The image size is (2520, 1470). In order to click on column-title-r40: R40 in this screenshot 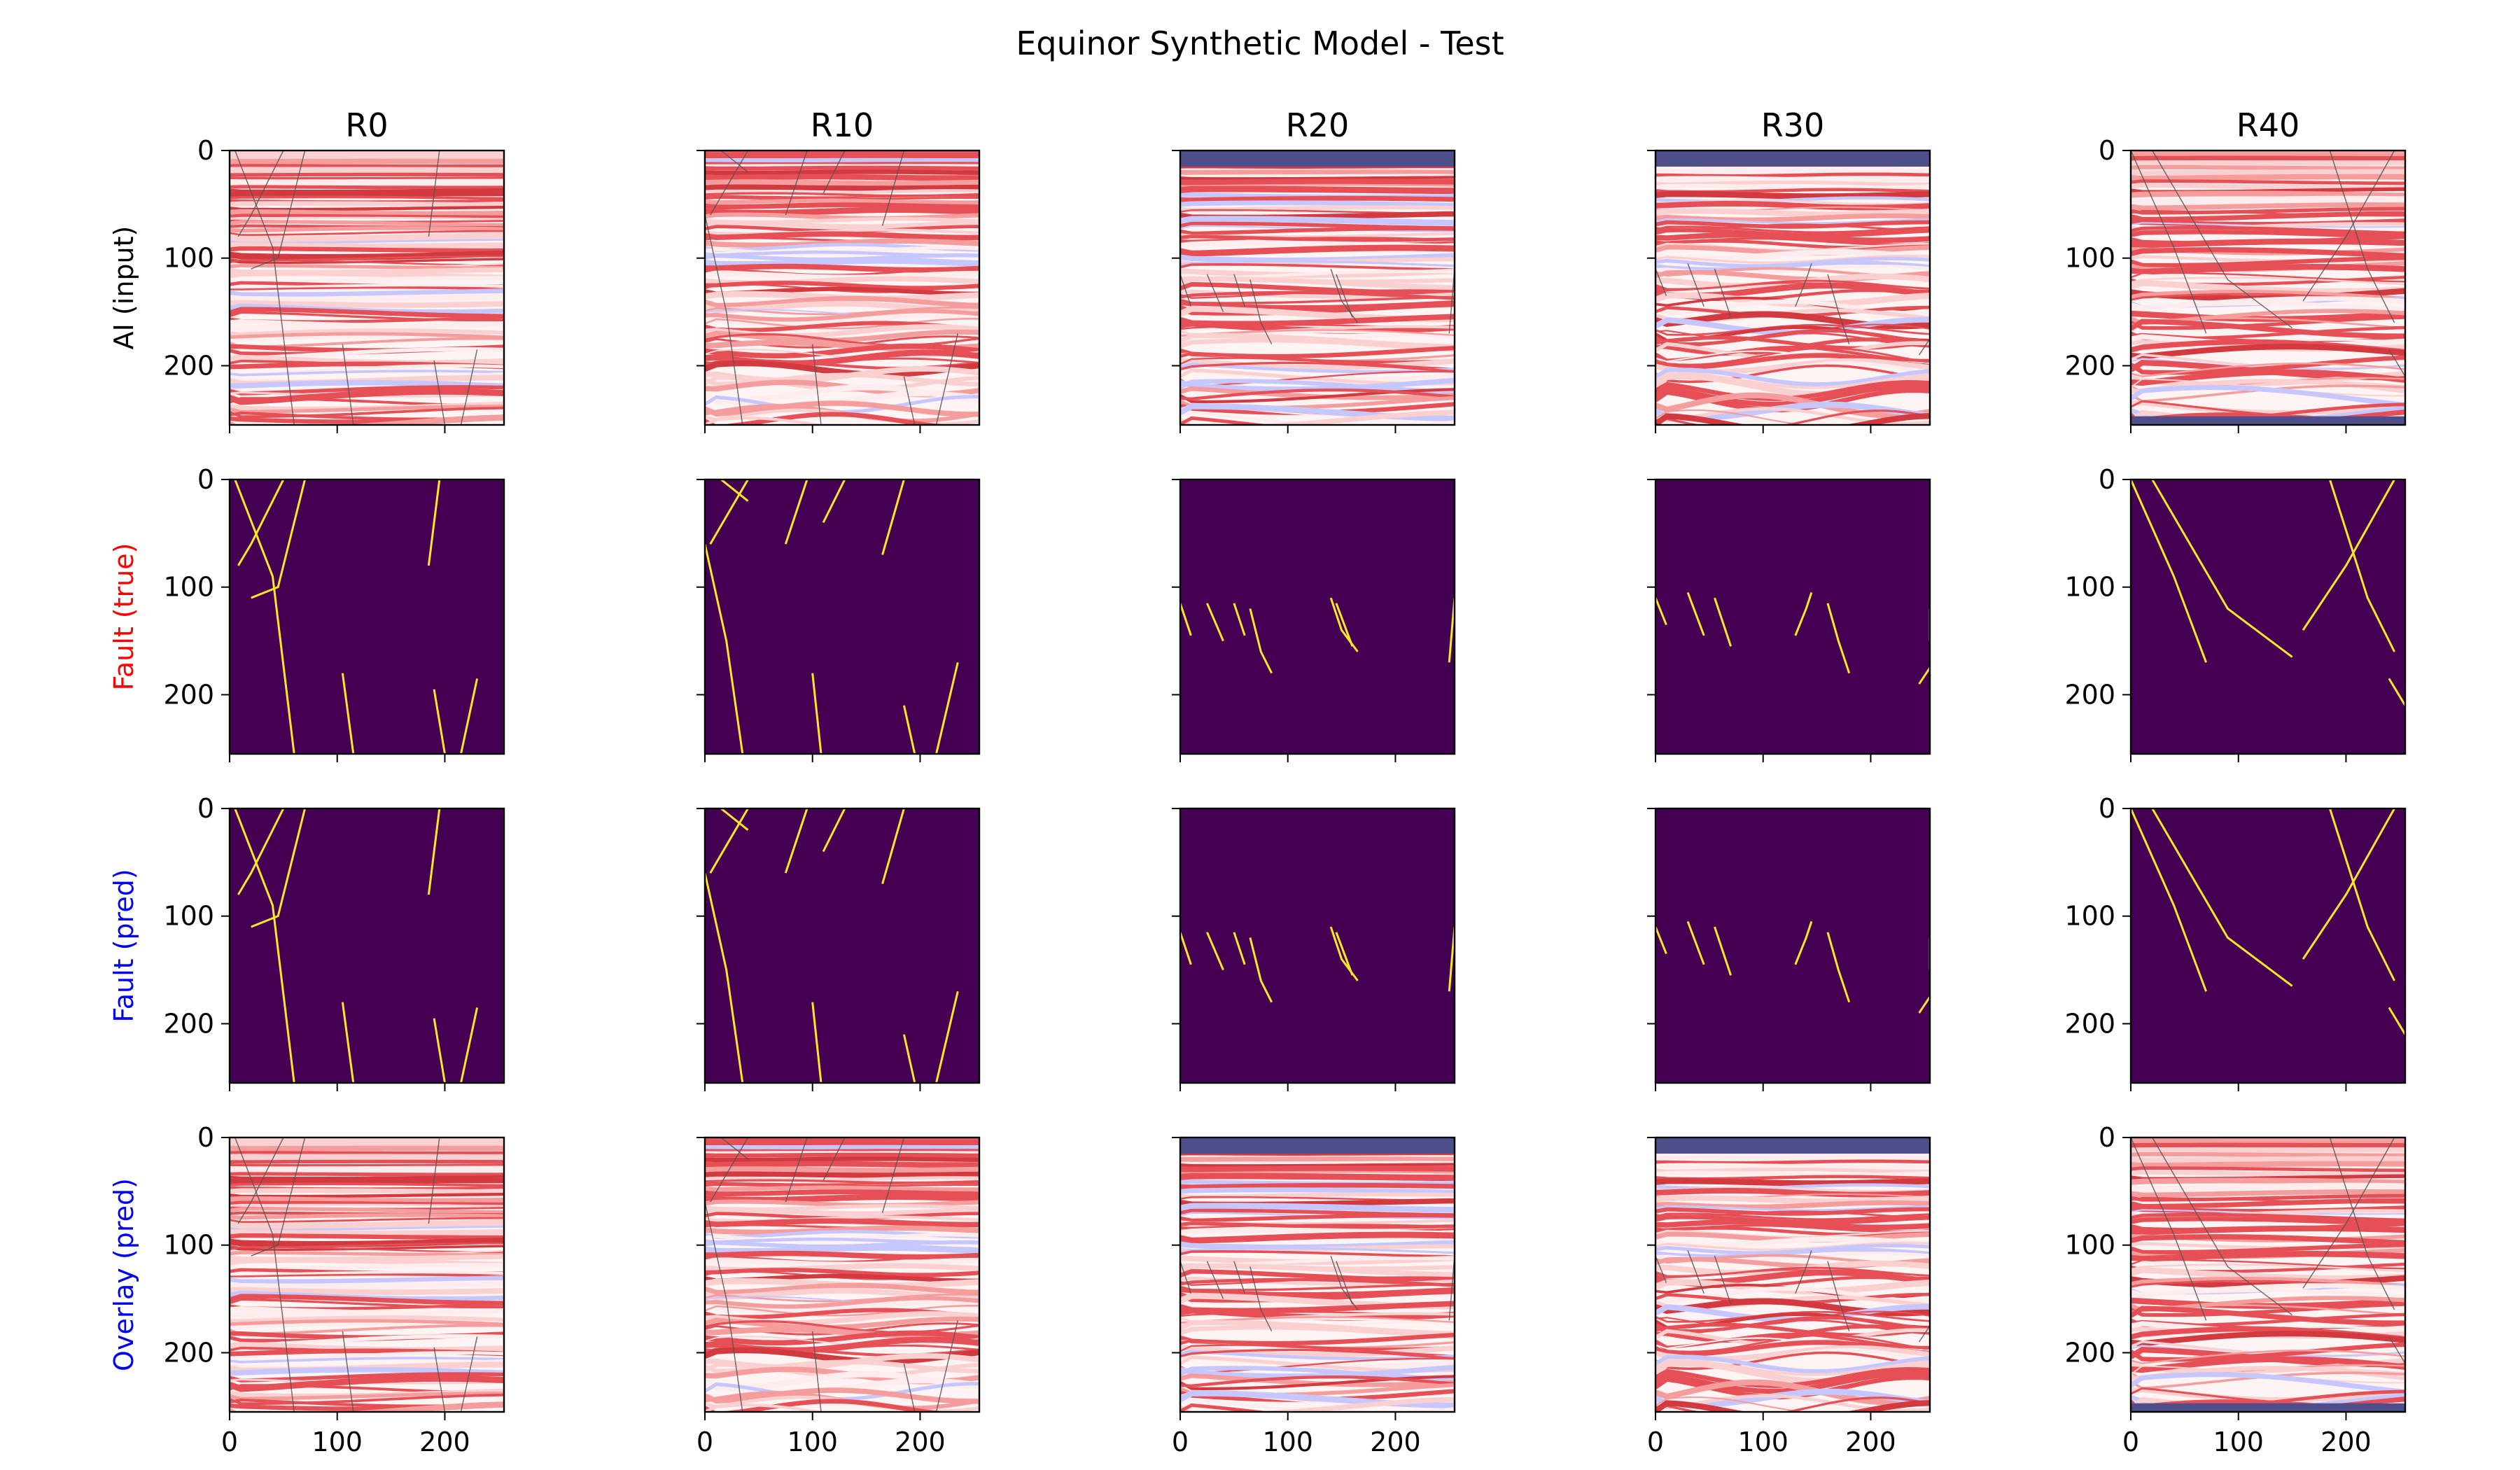, I will do `click(2268, 125)`.